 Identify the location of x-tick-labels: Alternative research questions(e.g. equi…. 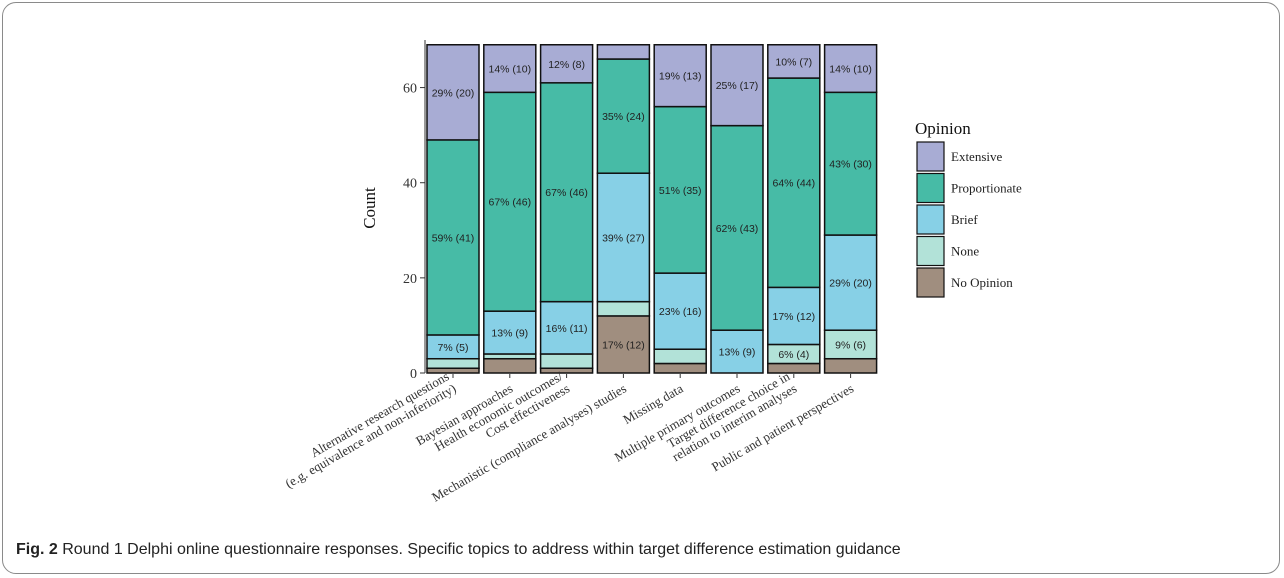
(570, 436).